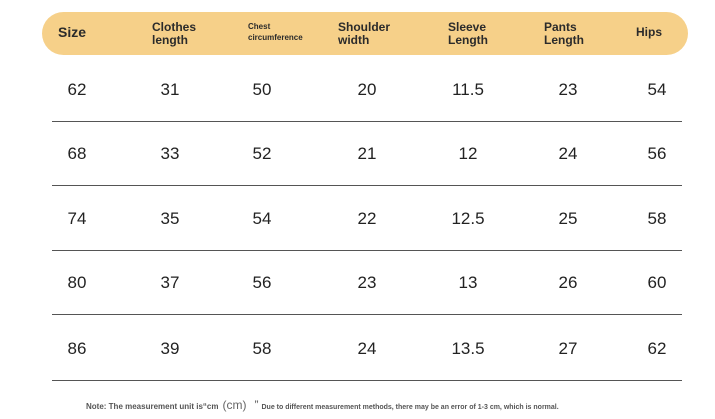 The image size is (715, 419). I want to click on cell-size: 80, so click(77, 282).